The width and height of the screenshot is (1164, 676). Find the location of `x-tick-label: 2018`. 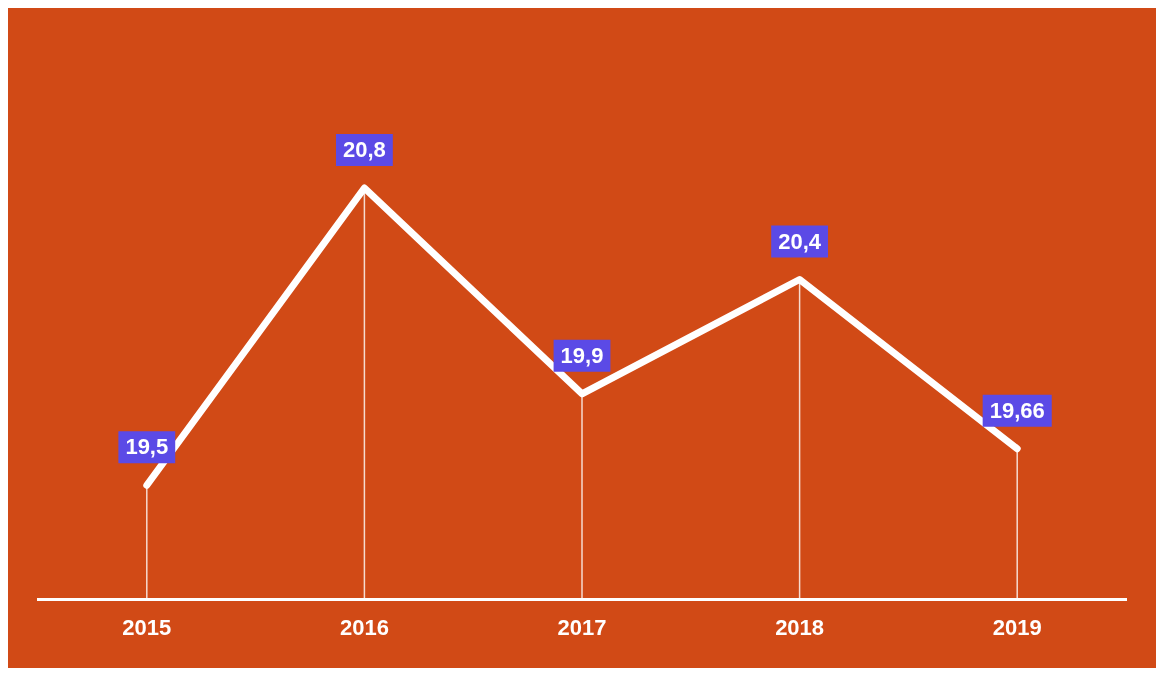

x-tick-label: 2018 is located at coordinates (800, 627).